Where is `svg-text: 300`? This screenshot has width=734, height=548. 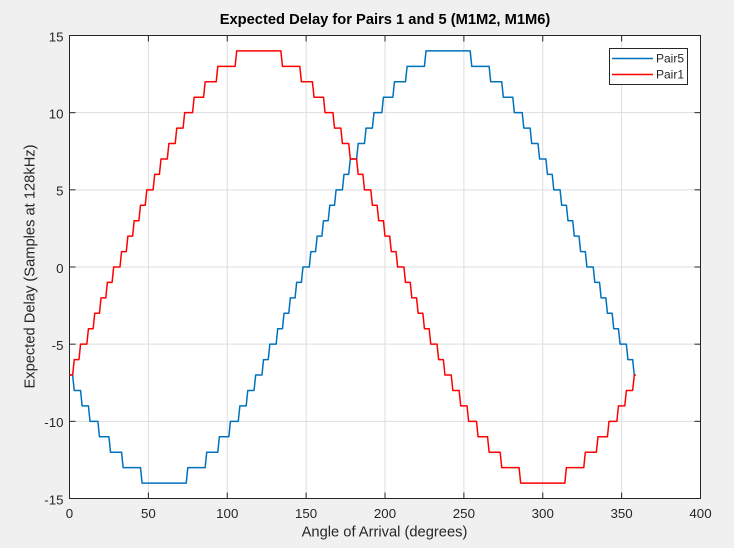
svg-text: 300 is located at coordinates (543, 513).